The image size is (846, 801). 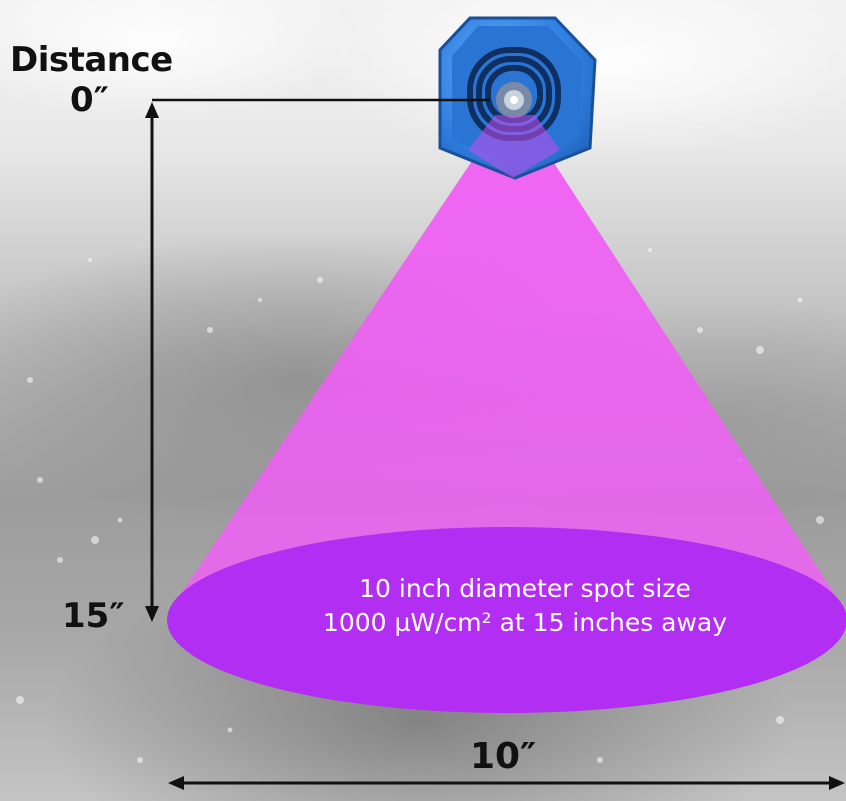 I want to click on vertical-dimension-arrow, so click(x=152, y=362).